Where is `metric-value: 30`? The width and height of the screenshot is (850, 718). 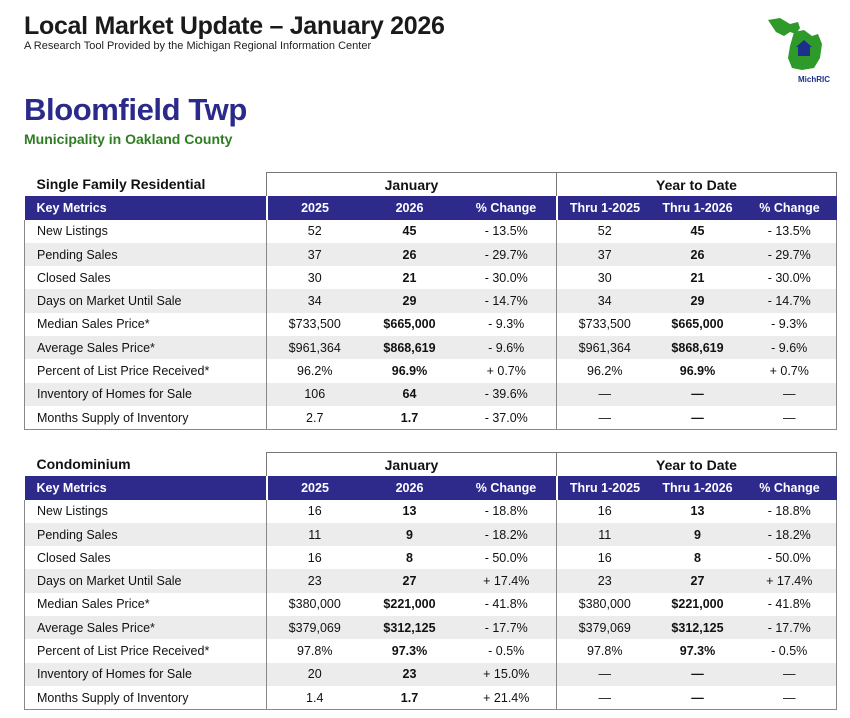 metric-value: 30 is located at coordinates (314, 278).